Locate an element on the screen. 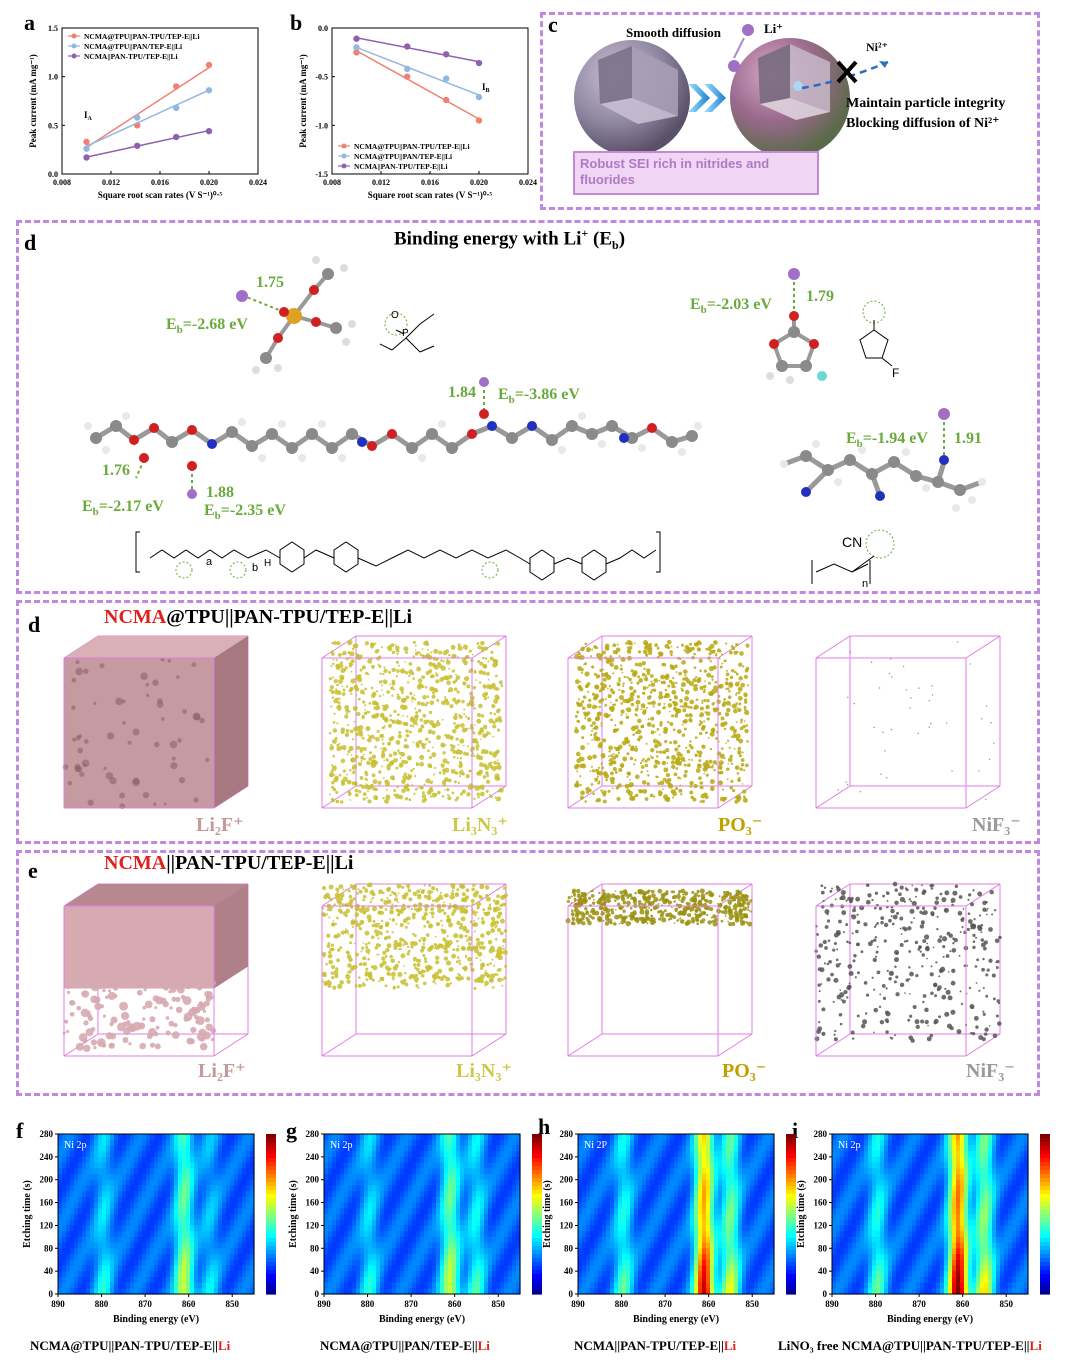 This screenshot has height=1364, width=1080. cube-pore is located at coordinates (122, 795).